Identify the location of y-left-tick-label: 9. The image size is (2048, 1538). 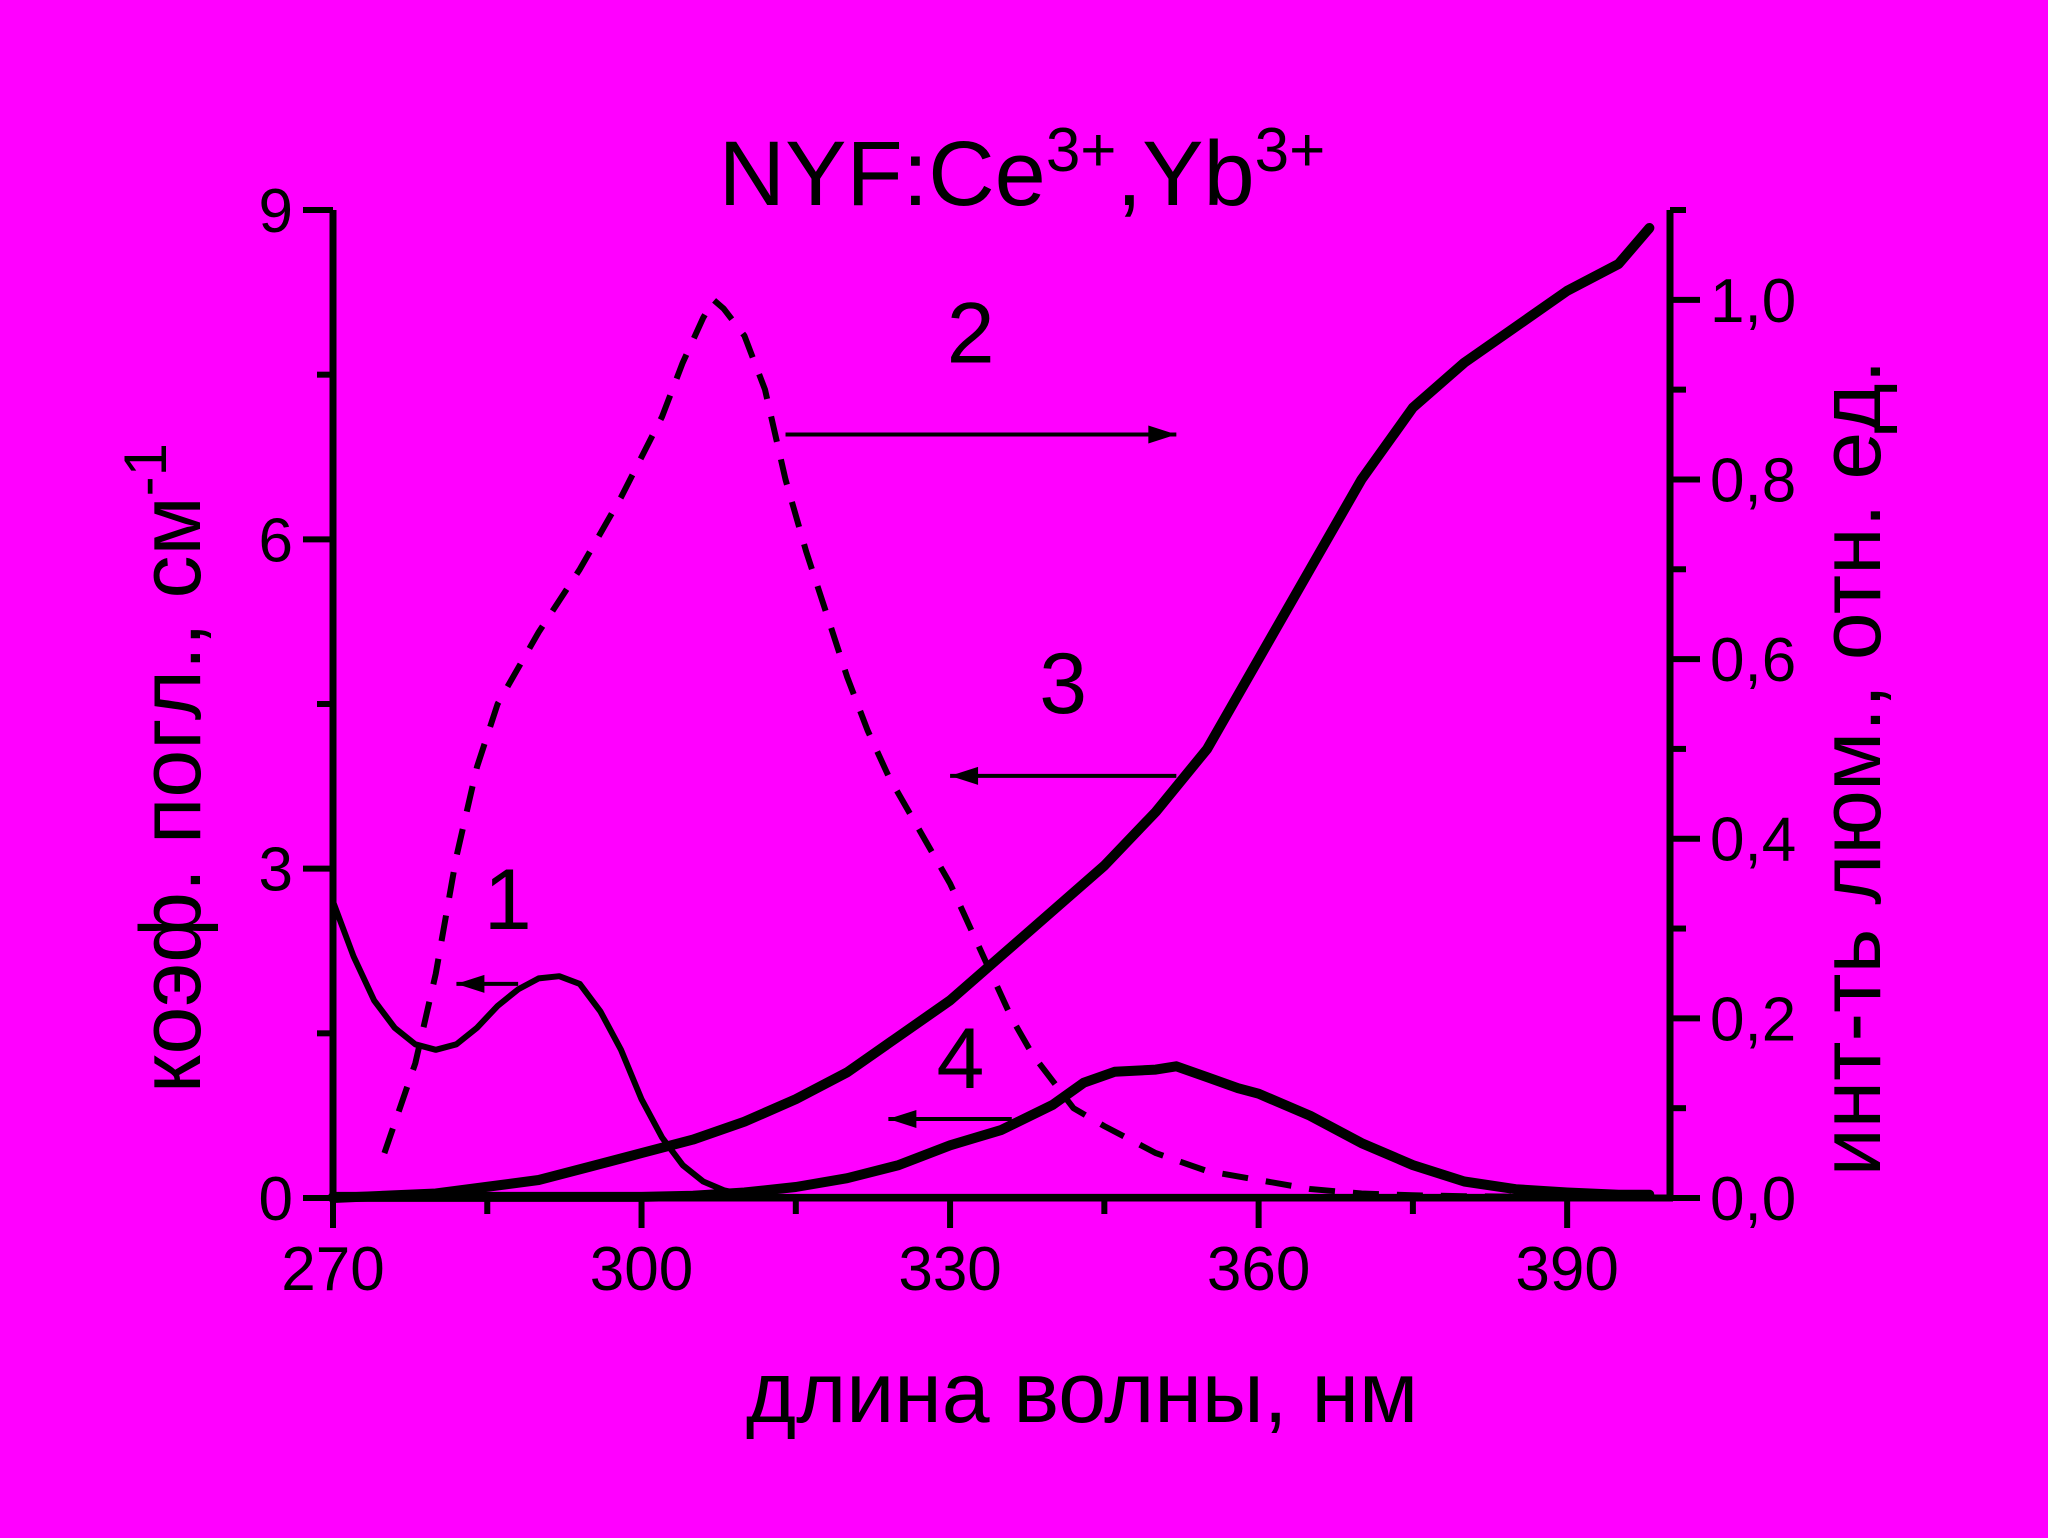
(276, 211).